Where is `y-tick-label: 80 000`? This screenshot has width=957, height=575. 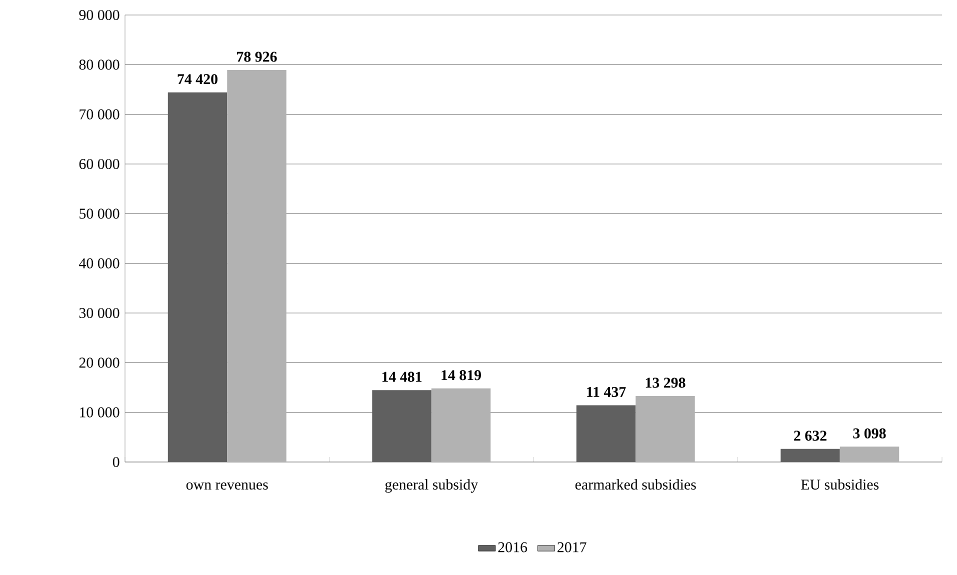
y-tick-label: 80 000 is located at coordinates (99, 65).